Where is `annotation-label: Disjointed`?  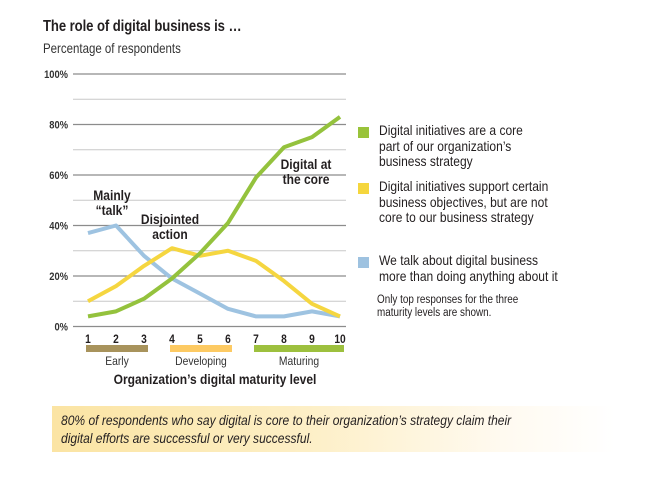 annotation-label: Disjointed is located at coordinates (170, 219).